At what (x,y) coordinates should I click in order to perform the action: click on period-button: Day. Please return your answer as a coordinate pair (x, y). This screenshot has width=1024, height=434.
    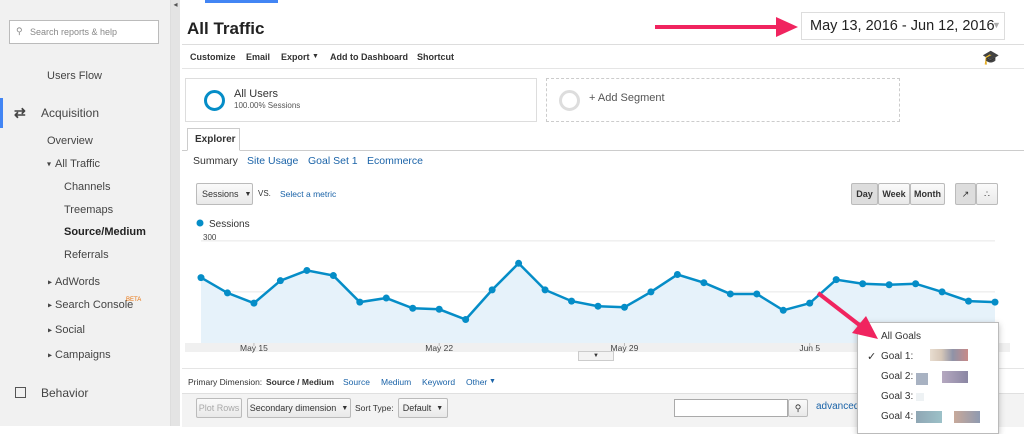
    Looking at the image, I should click on (864, 194).